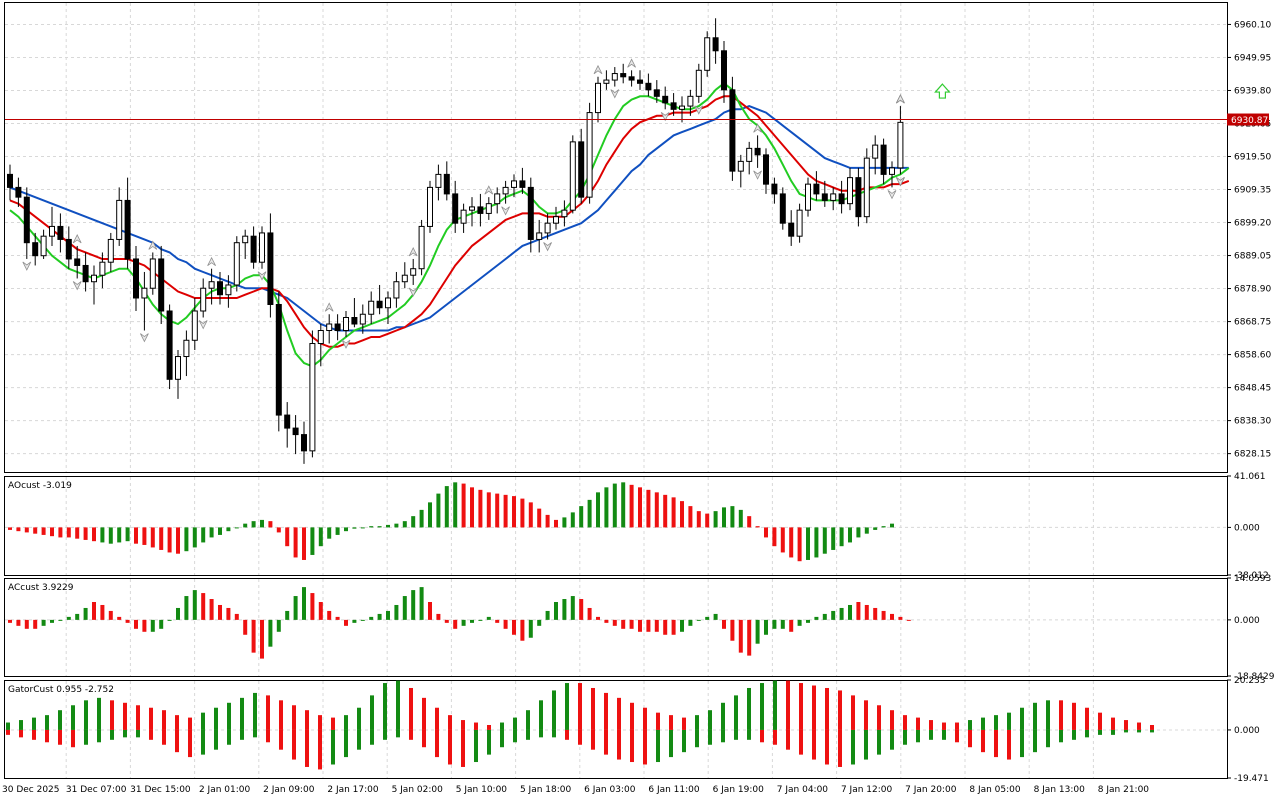  What do you see at coordinates (610, 790) in the screenshot?
I see `x-axis-label: 6 Jan 03:00` at bounding box center [610, 790].